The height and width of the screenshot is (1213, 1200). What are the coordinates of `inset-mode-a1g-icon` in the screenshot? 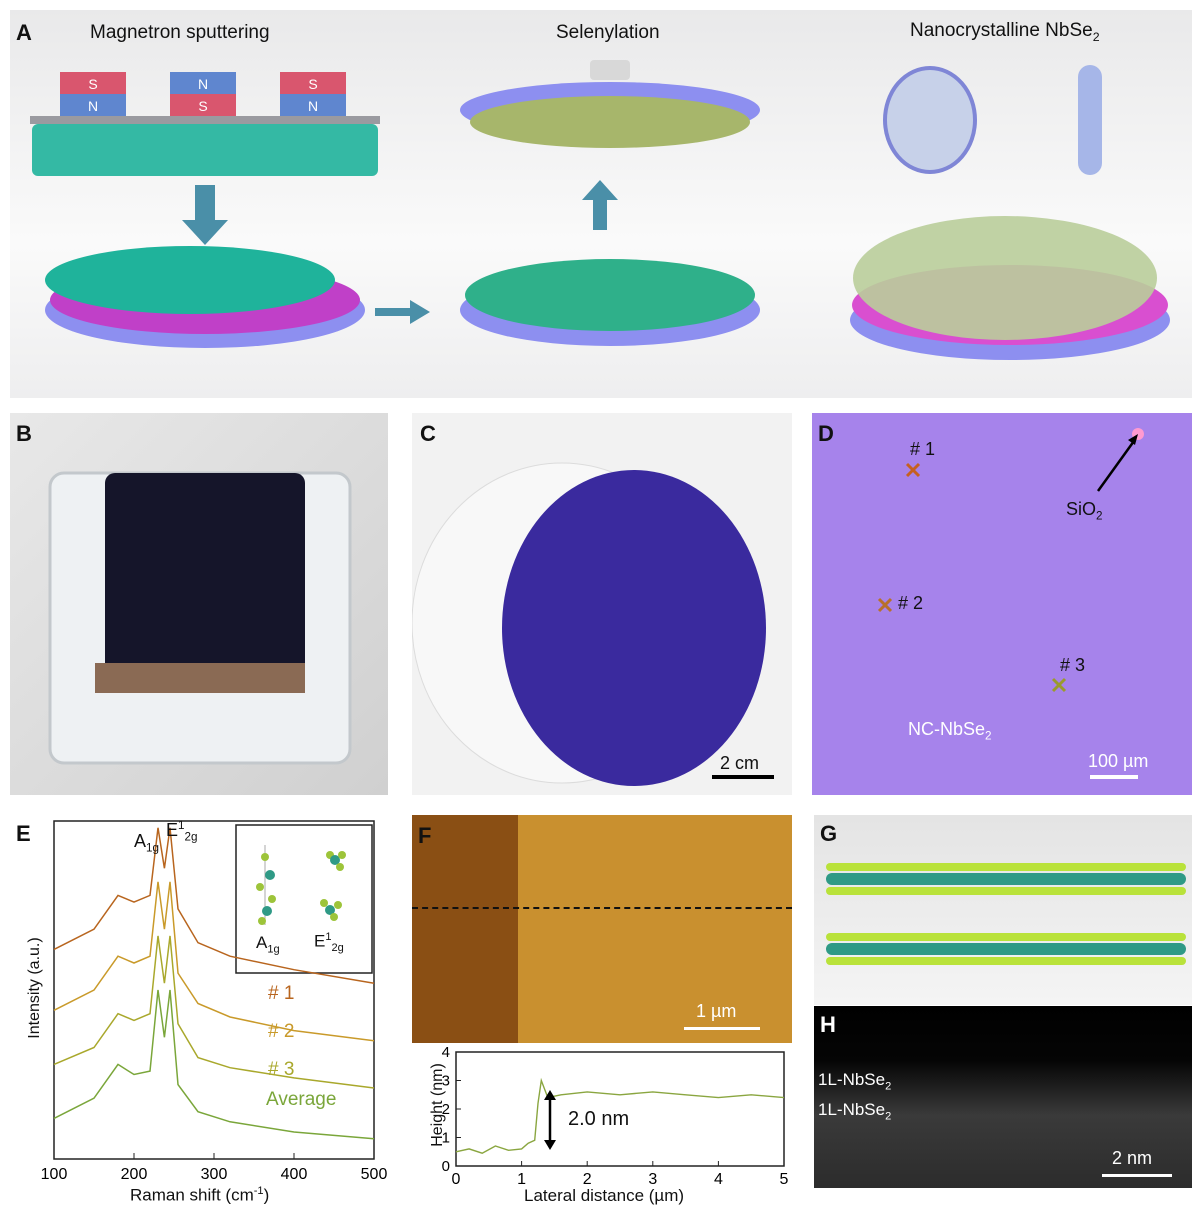 It's located at (266, 885).